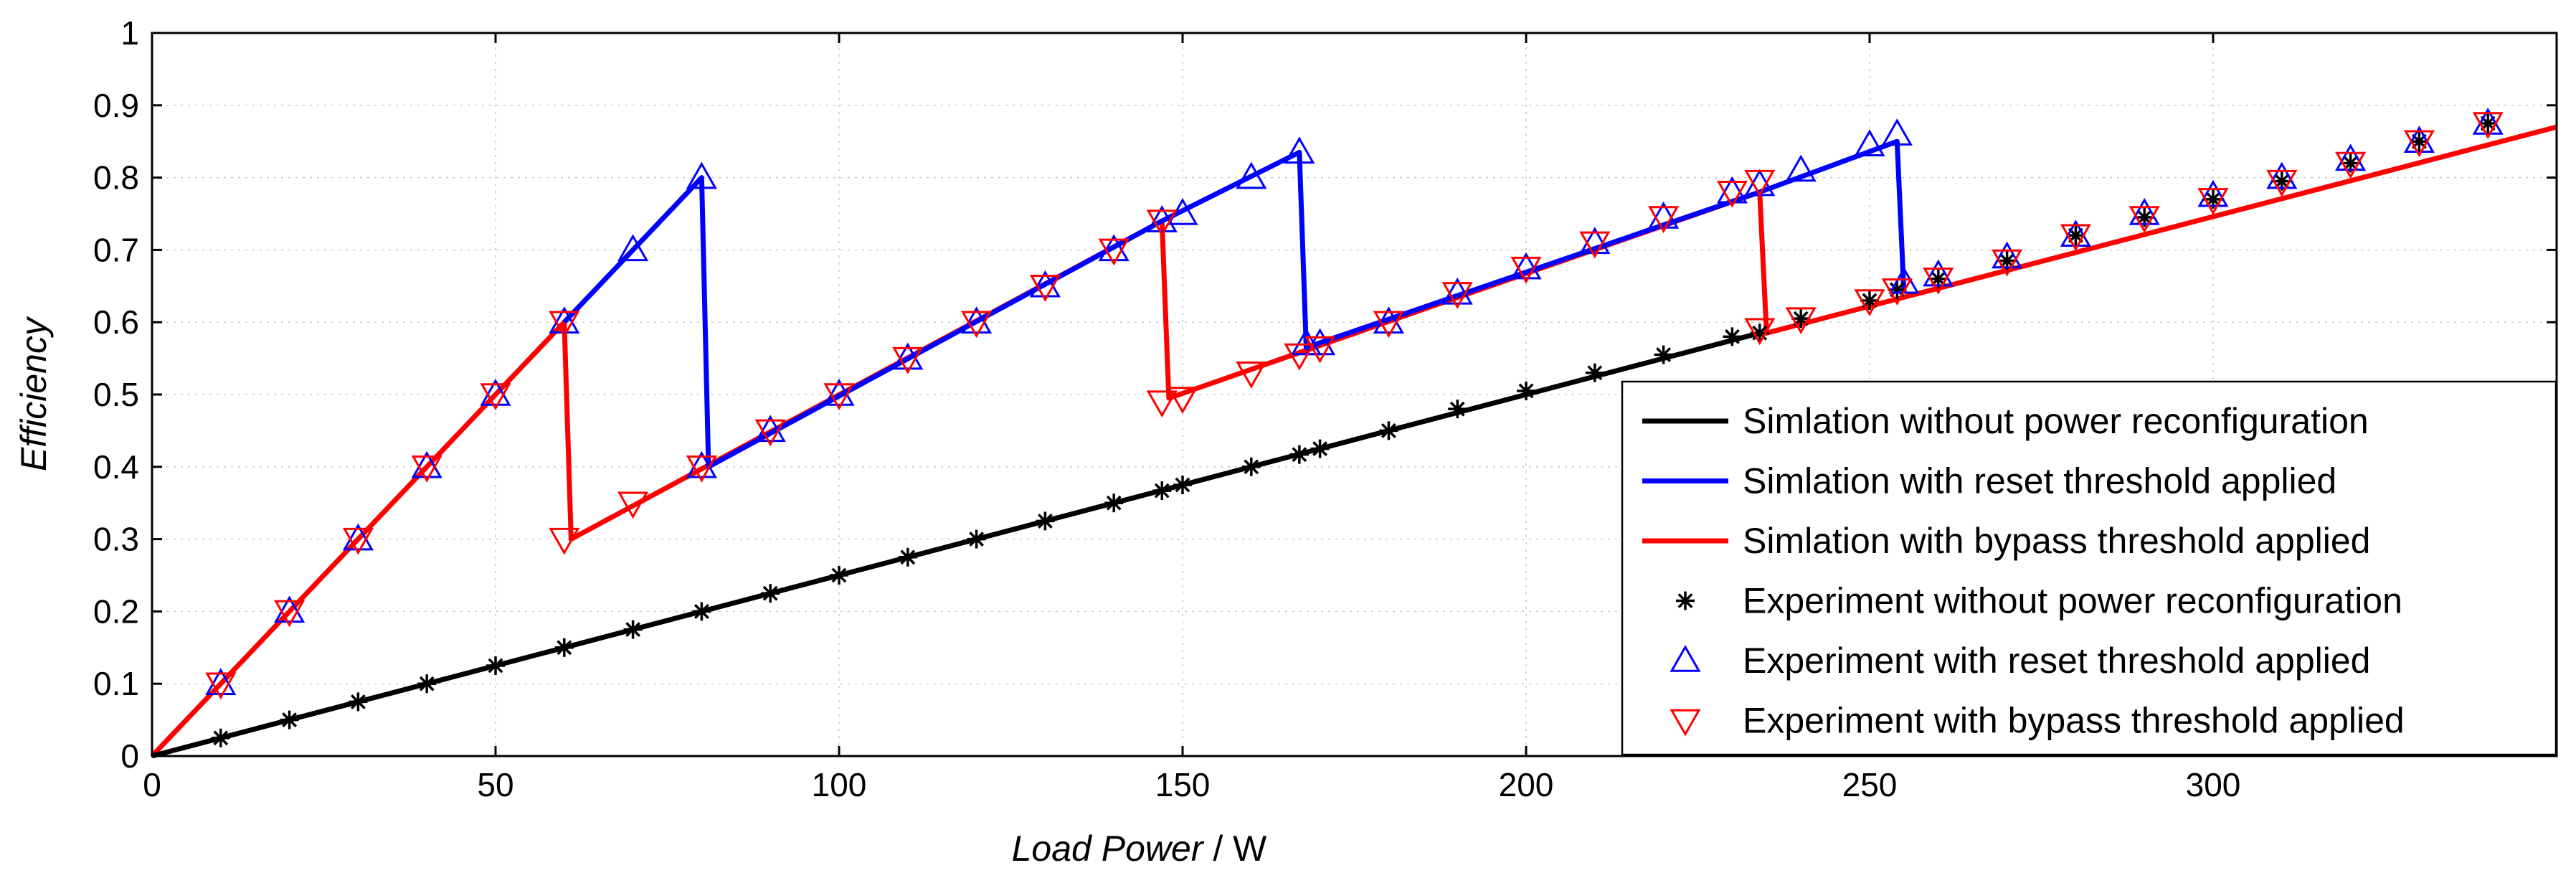 The height and width of the screenshot is (883, 2576). I want to click on legend-entry-label: Experiment without power reconfiguration, so click(2072, 601).